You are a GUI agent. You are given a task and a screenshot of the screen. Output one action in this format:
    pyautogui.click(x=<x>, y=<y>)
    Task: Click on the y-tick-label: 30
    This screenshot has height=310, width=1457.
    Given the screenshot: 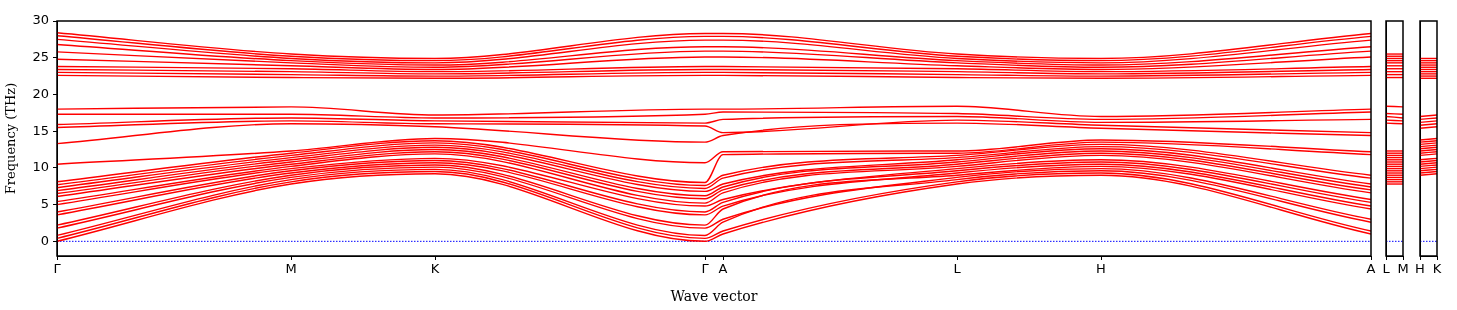 What is the action you would take?
    pyautogui.click(x=40, y=20)
    